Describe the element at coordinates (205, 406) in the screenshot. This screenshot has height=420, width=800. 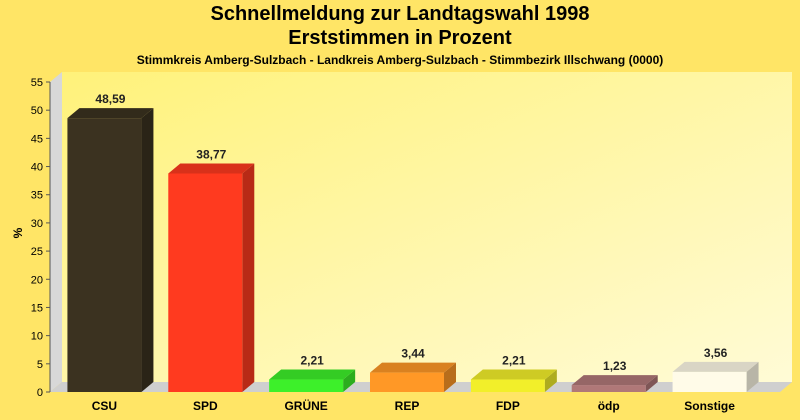
I see `x-tick-label: SPD` at that location.